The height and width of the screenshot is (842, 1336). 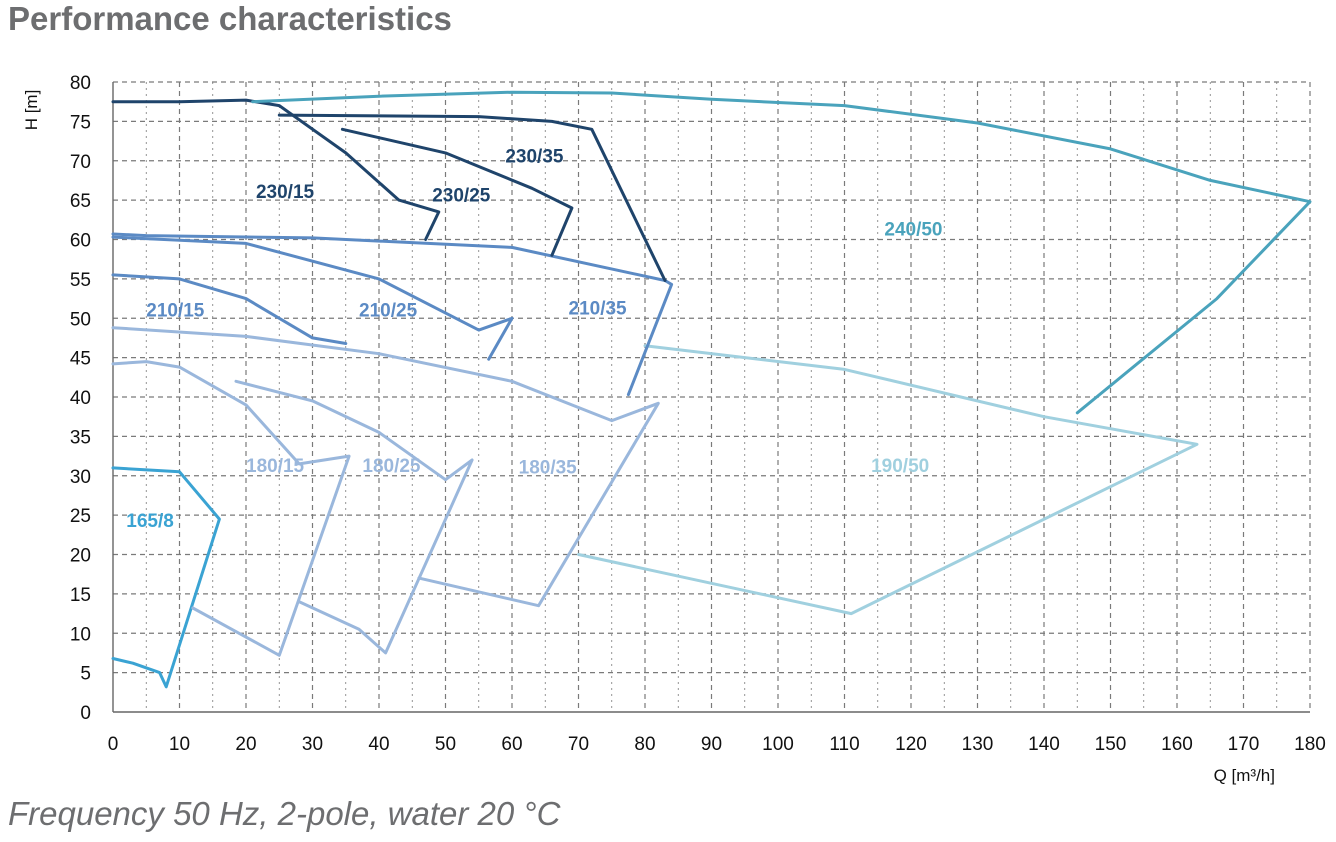 I want to click on x-tick-label: 30, so click(x=312, y=744).